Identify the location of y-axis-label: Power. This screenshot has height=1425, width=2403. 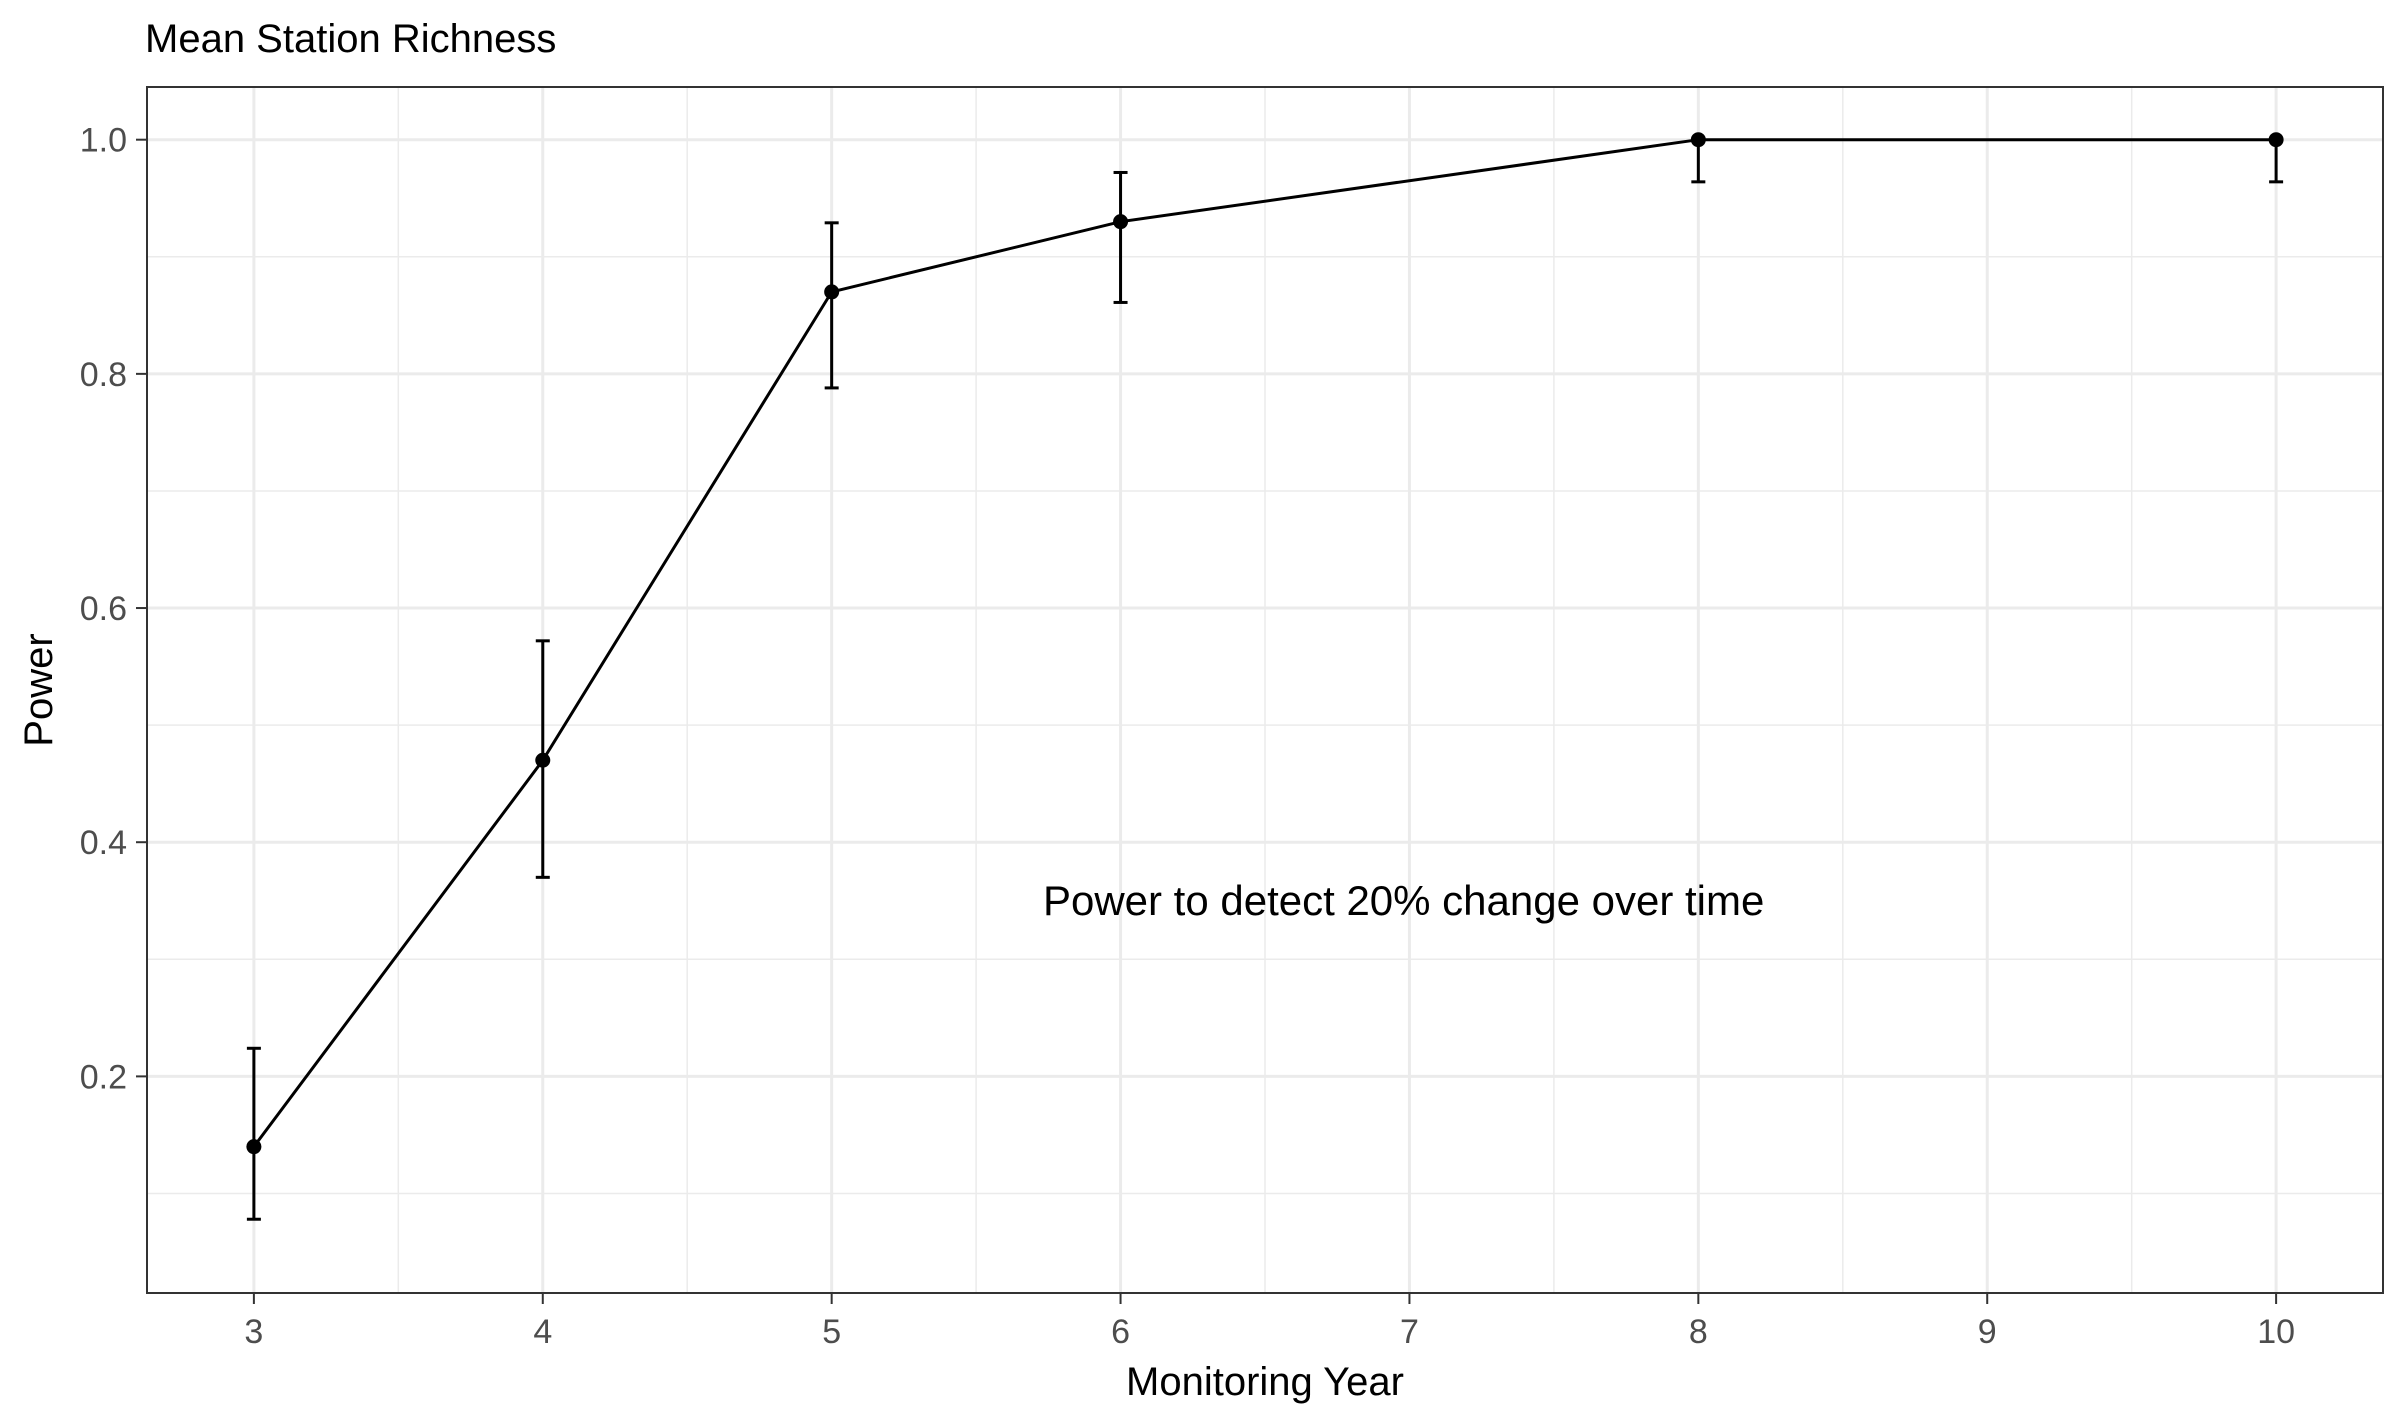
(39, 689).